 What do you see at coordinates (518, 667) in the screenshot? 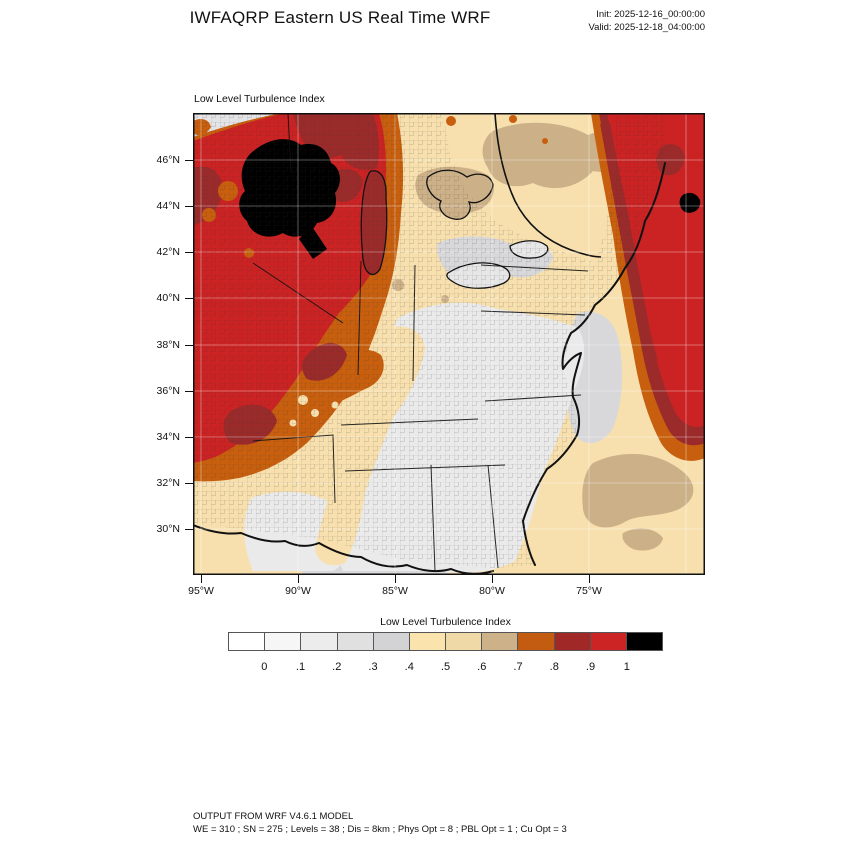
I see `colorbar-tick-label: .7` at bounding box center [518, 667].